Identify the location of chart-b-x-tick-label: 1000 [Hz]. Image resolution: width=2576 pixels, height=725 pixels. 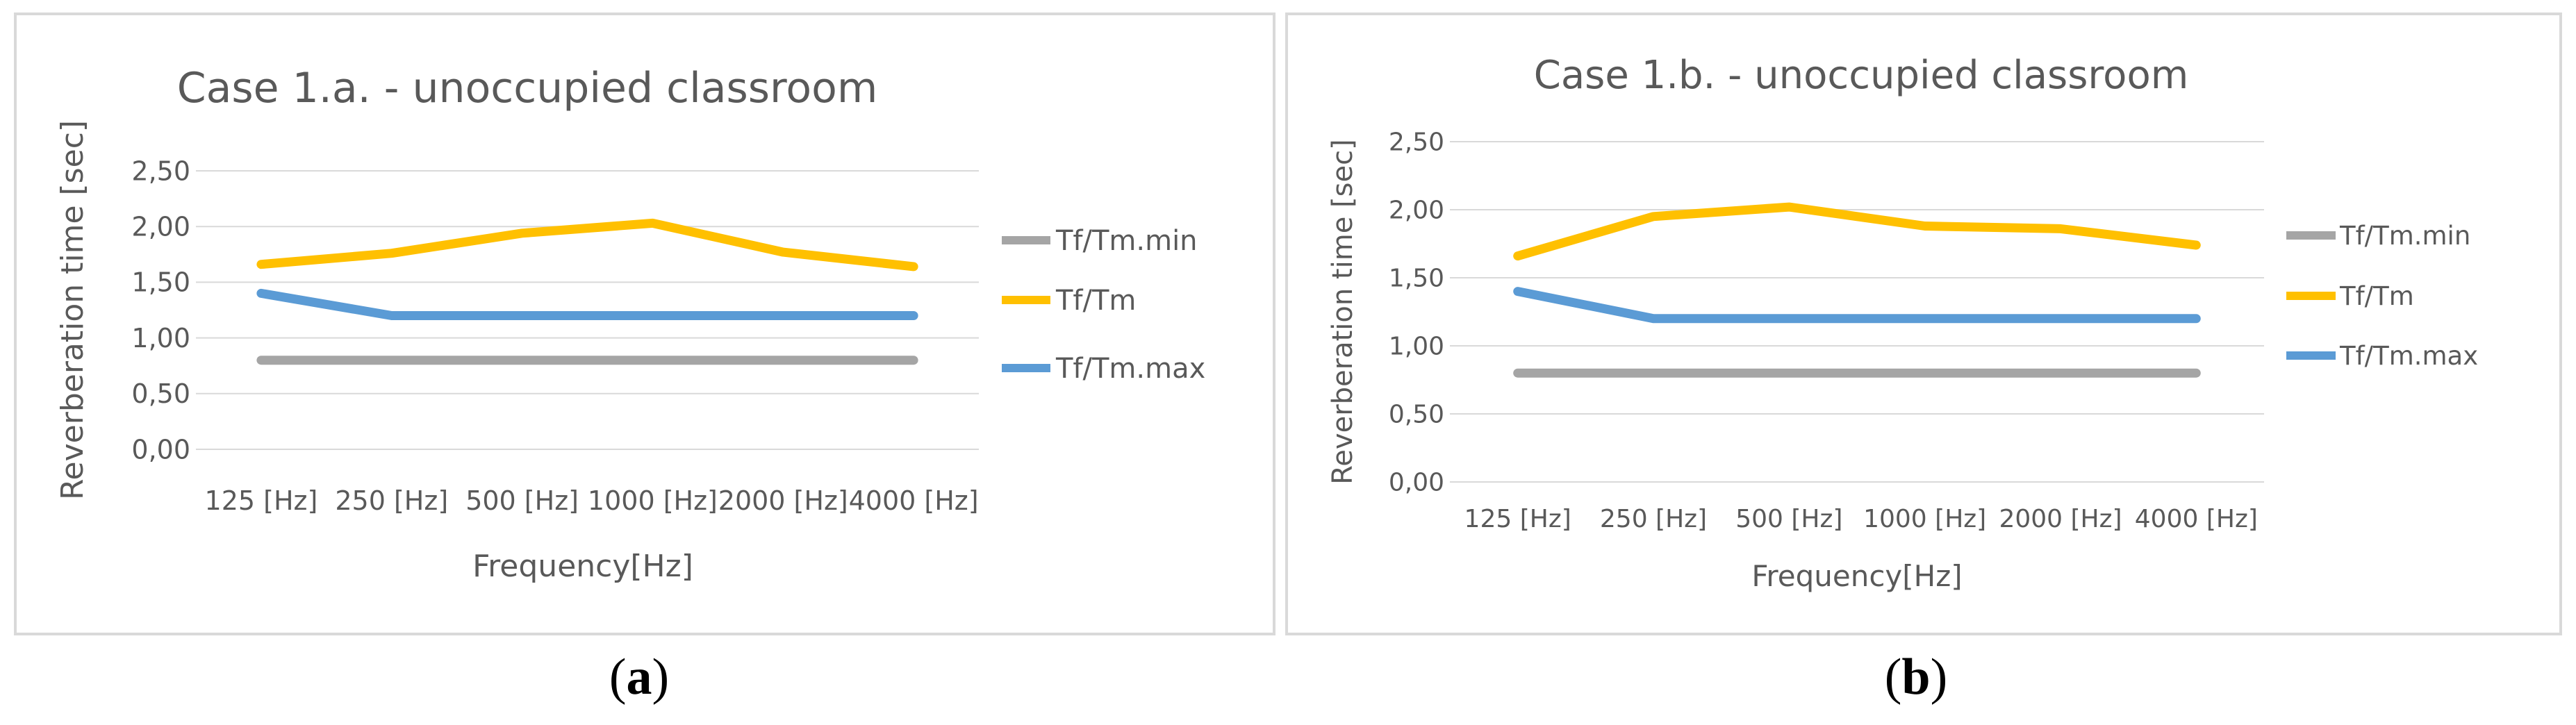
(1925, 519).